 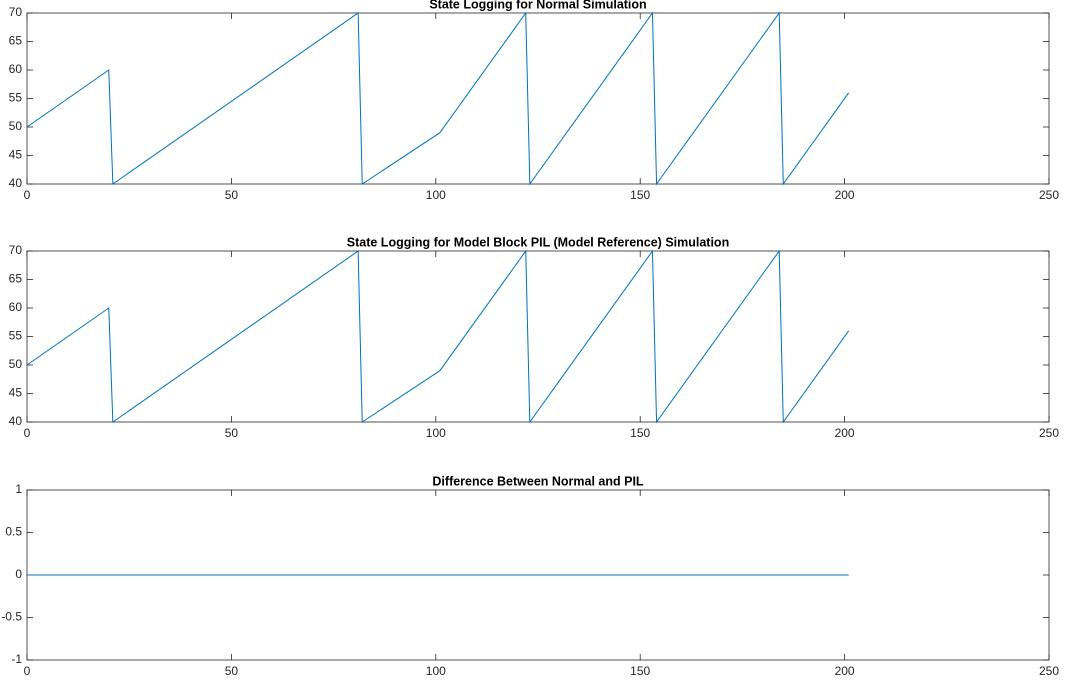 What do you see at coordinates (537, 5) in the screenshot?
I see `chart-title: State Logging for Normal Simulation` at bounding box center [537, 5].